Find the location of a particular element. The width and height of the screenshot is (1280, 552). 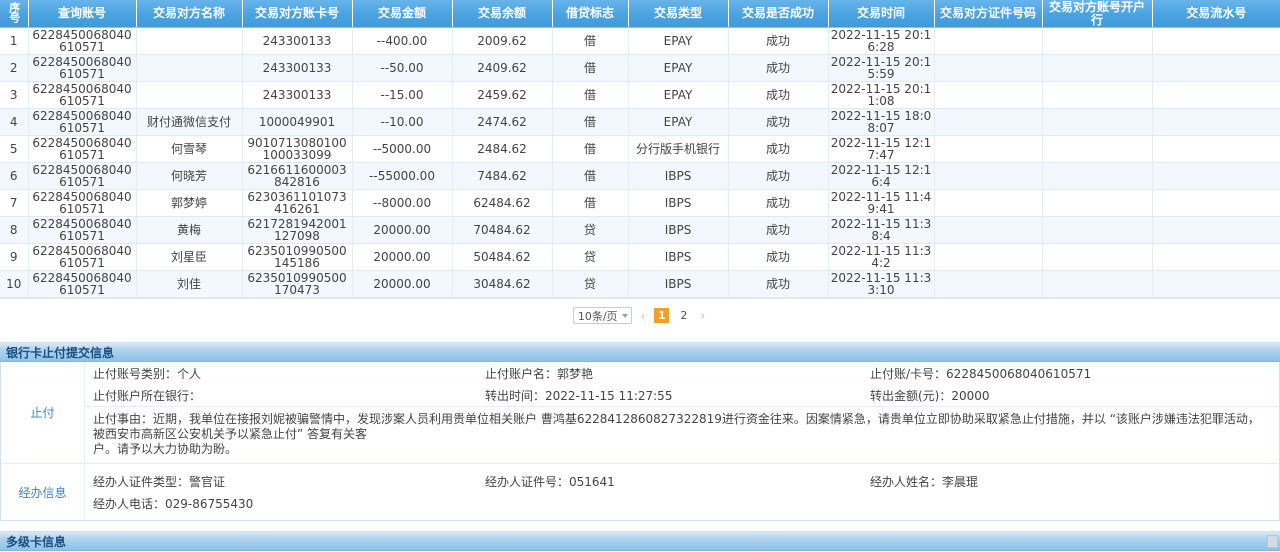

reason-line-2: 户。请予以大力协助为盼。 is located at coordinates (165, 449).